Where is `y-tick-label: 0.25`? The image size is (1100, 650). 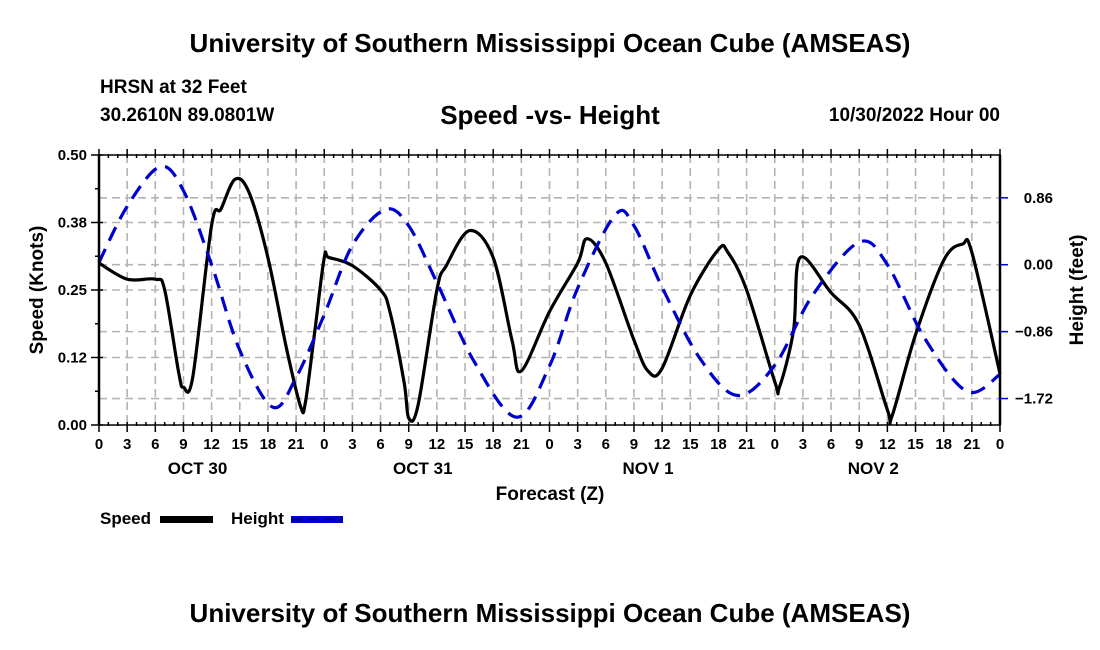
y-tick-label: 0.25 is located at coordinates (72, 290).